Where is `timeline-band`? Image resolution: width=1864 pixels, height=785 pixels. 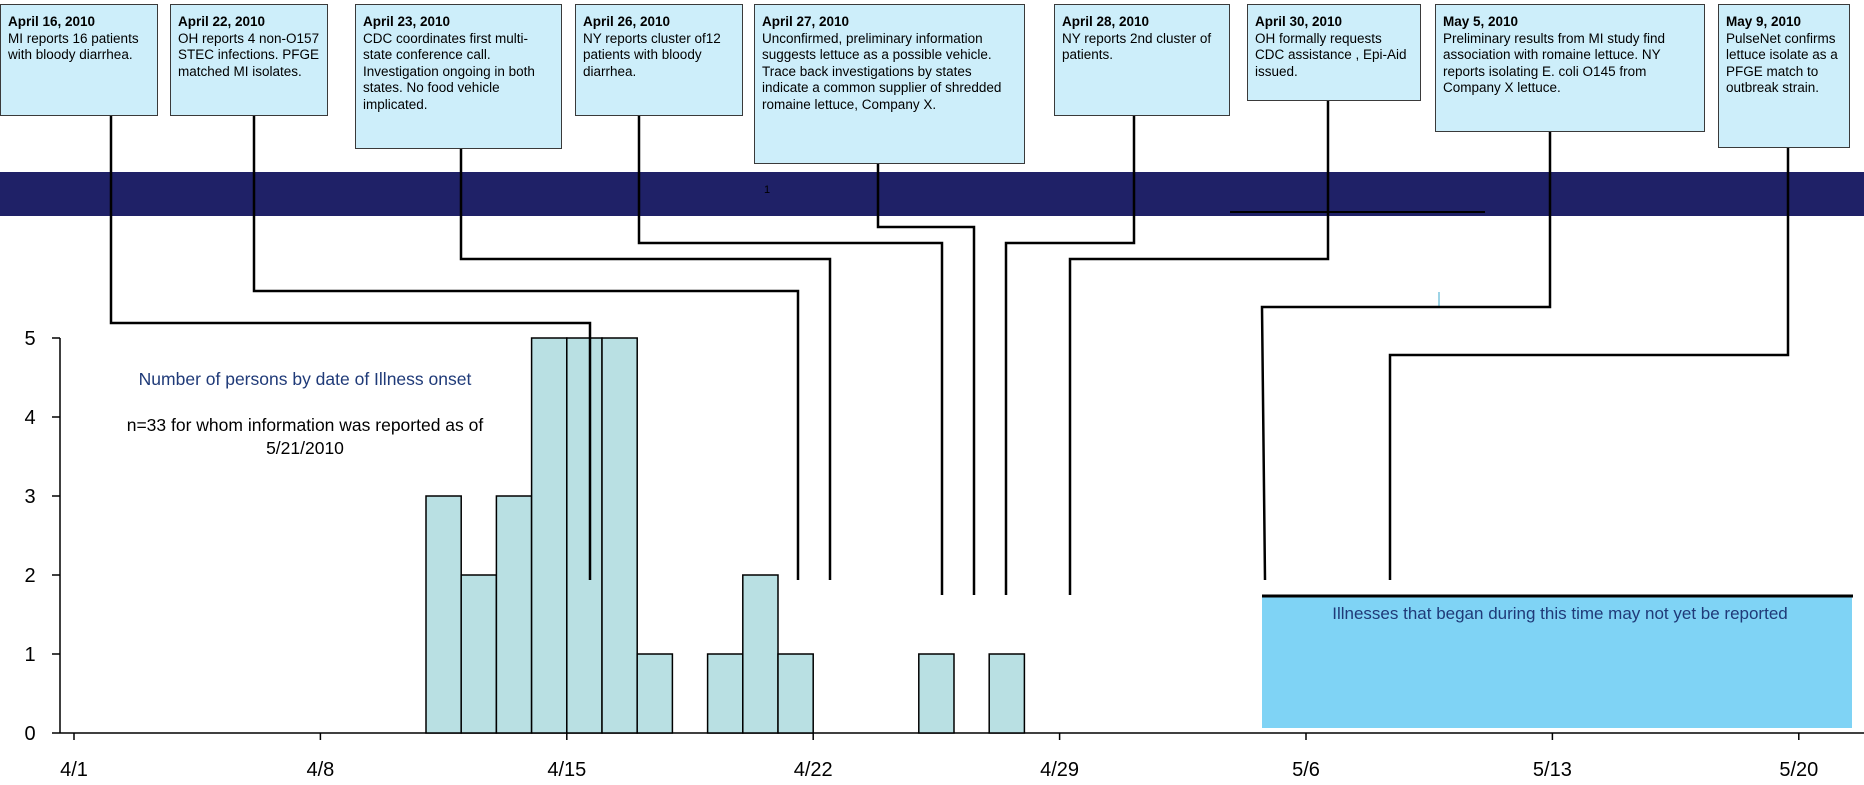
timeline-band is located at coordinates (932, 194).